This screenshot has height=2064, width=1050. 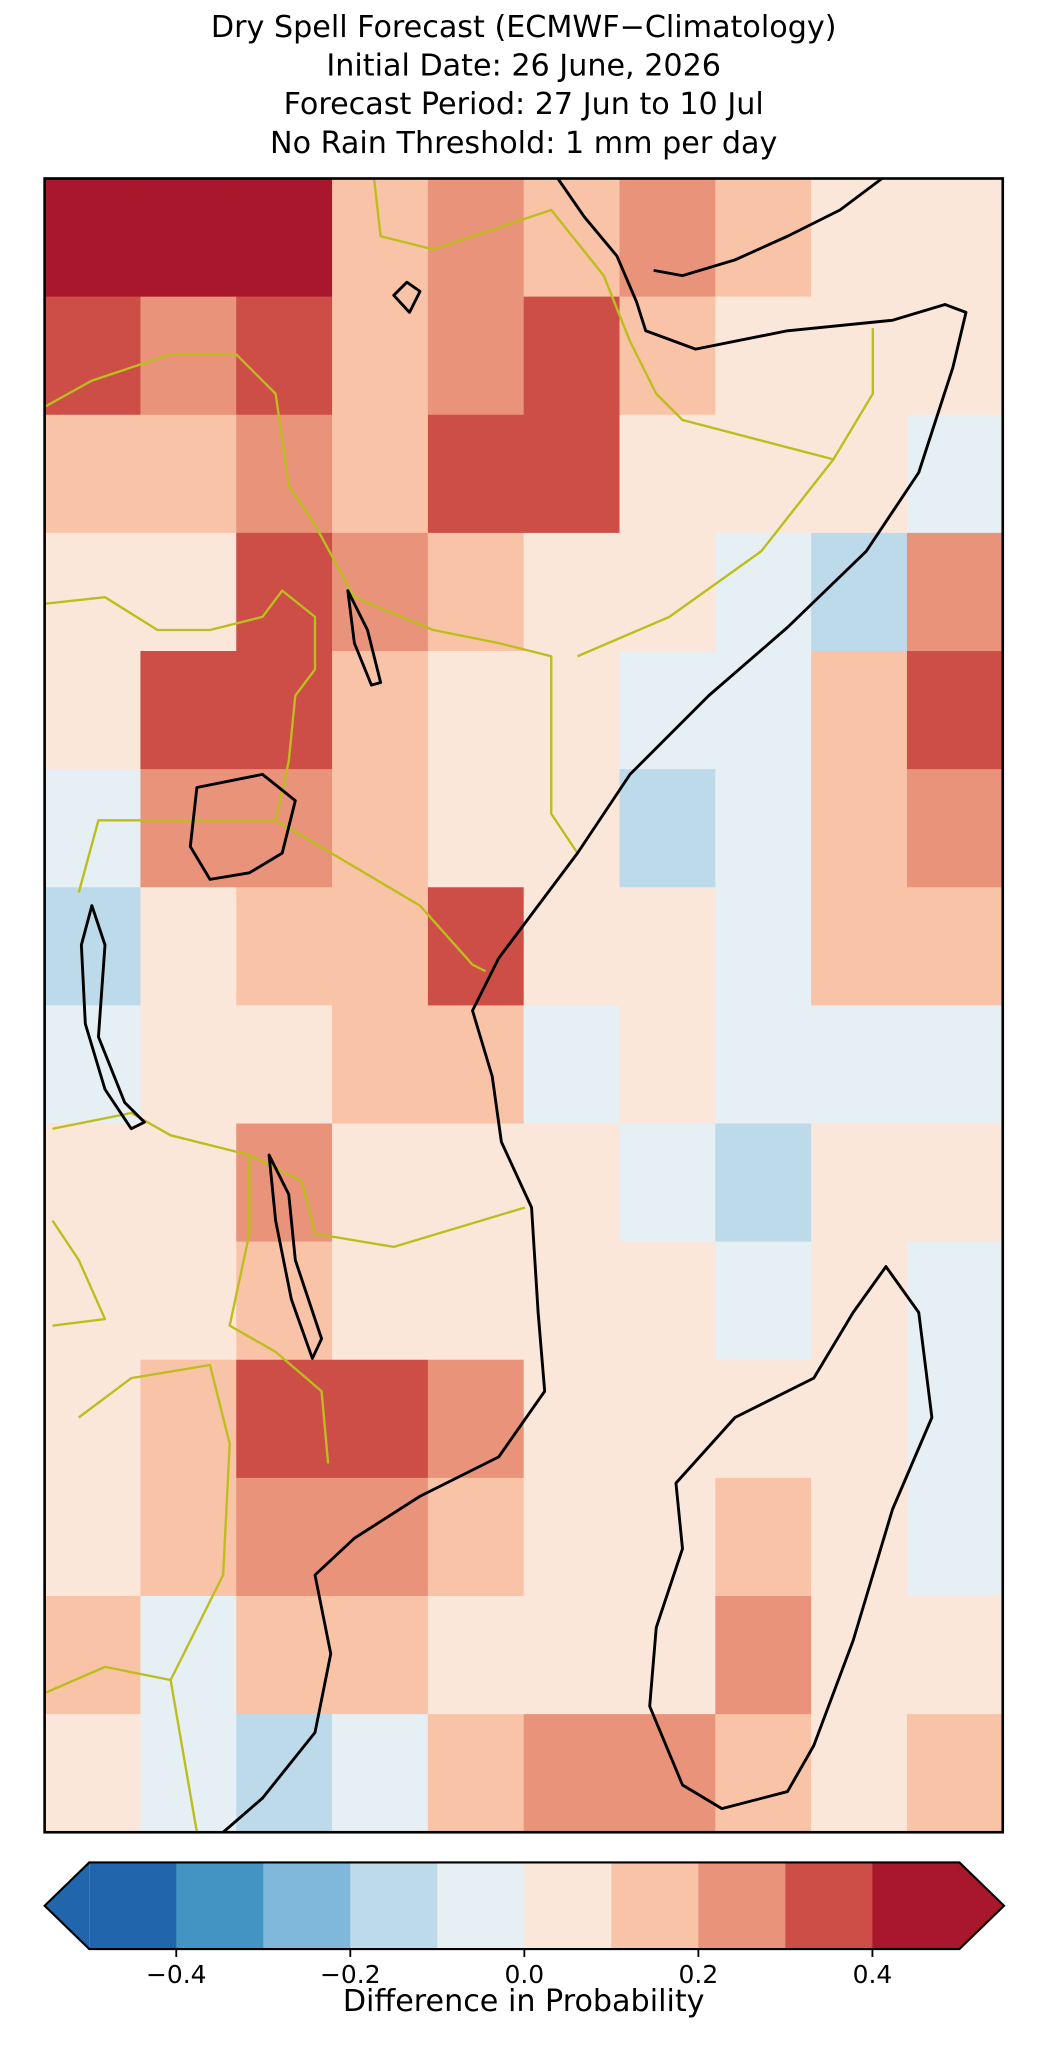 What do you see at coordinates (112, 1017) in the screenshot?
I see `lake-tanganyika` at bounding box center [112, 1017].